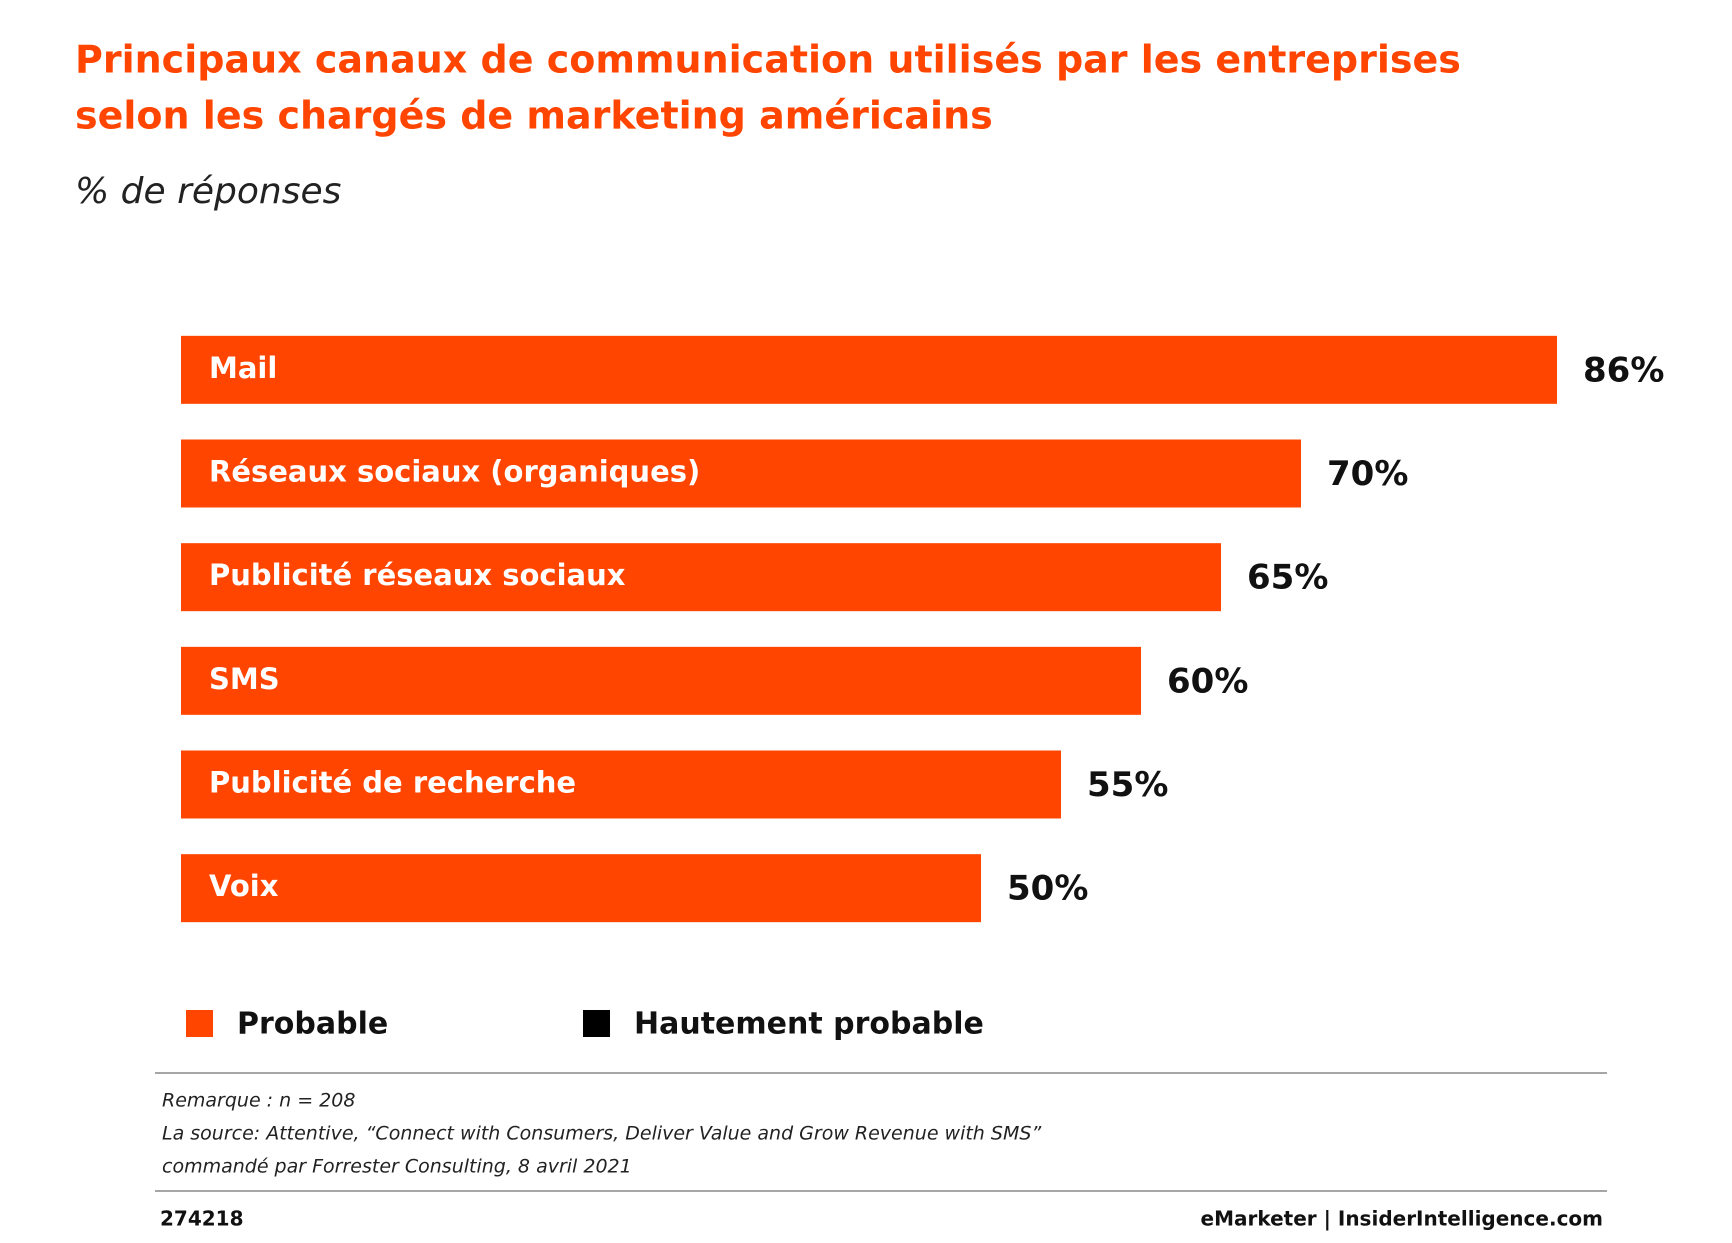 Image resolution: width=1732 pixels, height=1243 pixels. I want to click on value-label: 65%, so click(1287, 578).